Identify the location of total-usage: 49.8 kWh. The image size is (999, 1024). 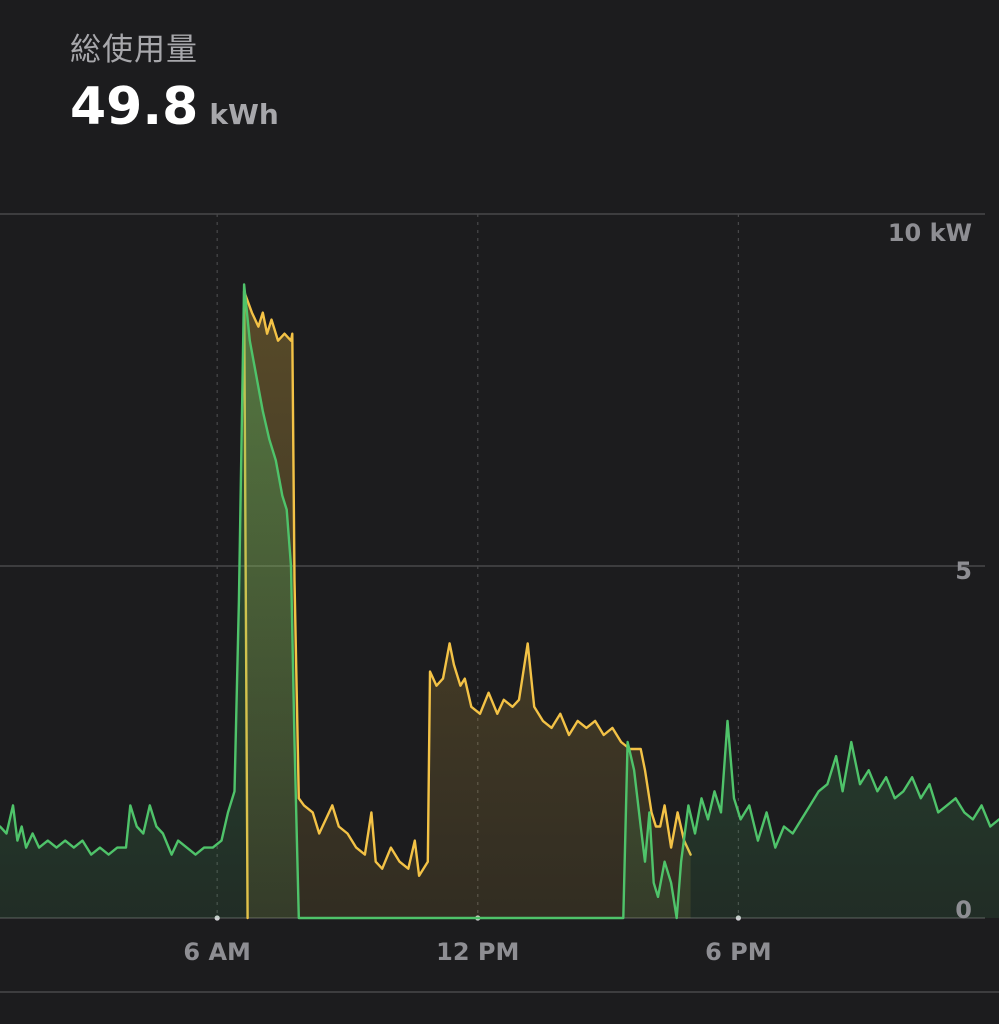
(174, 107).